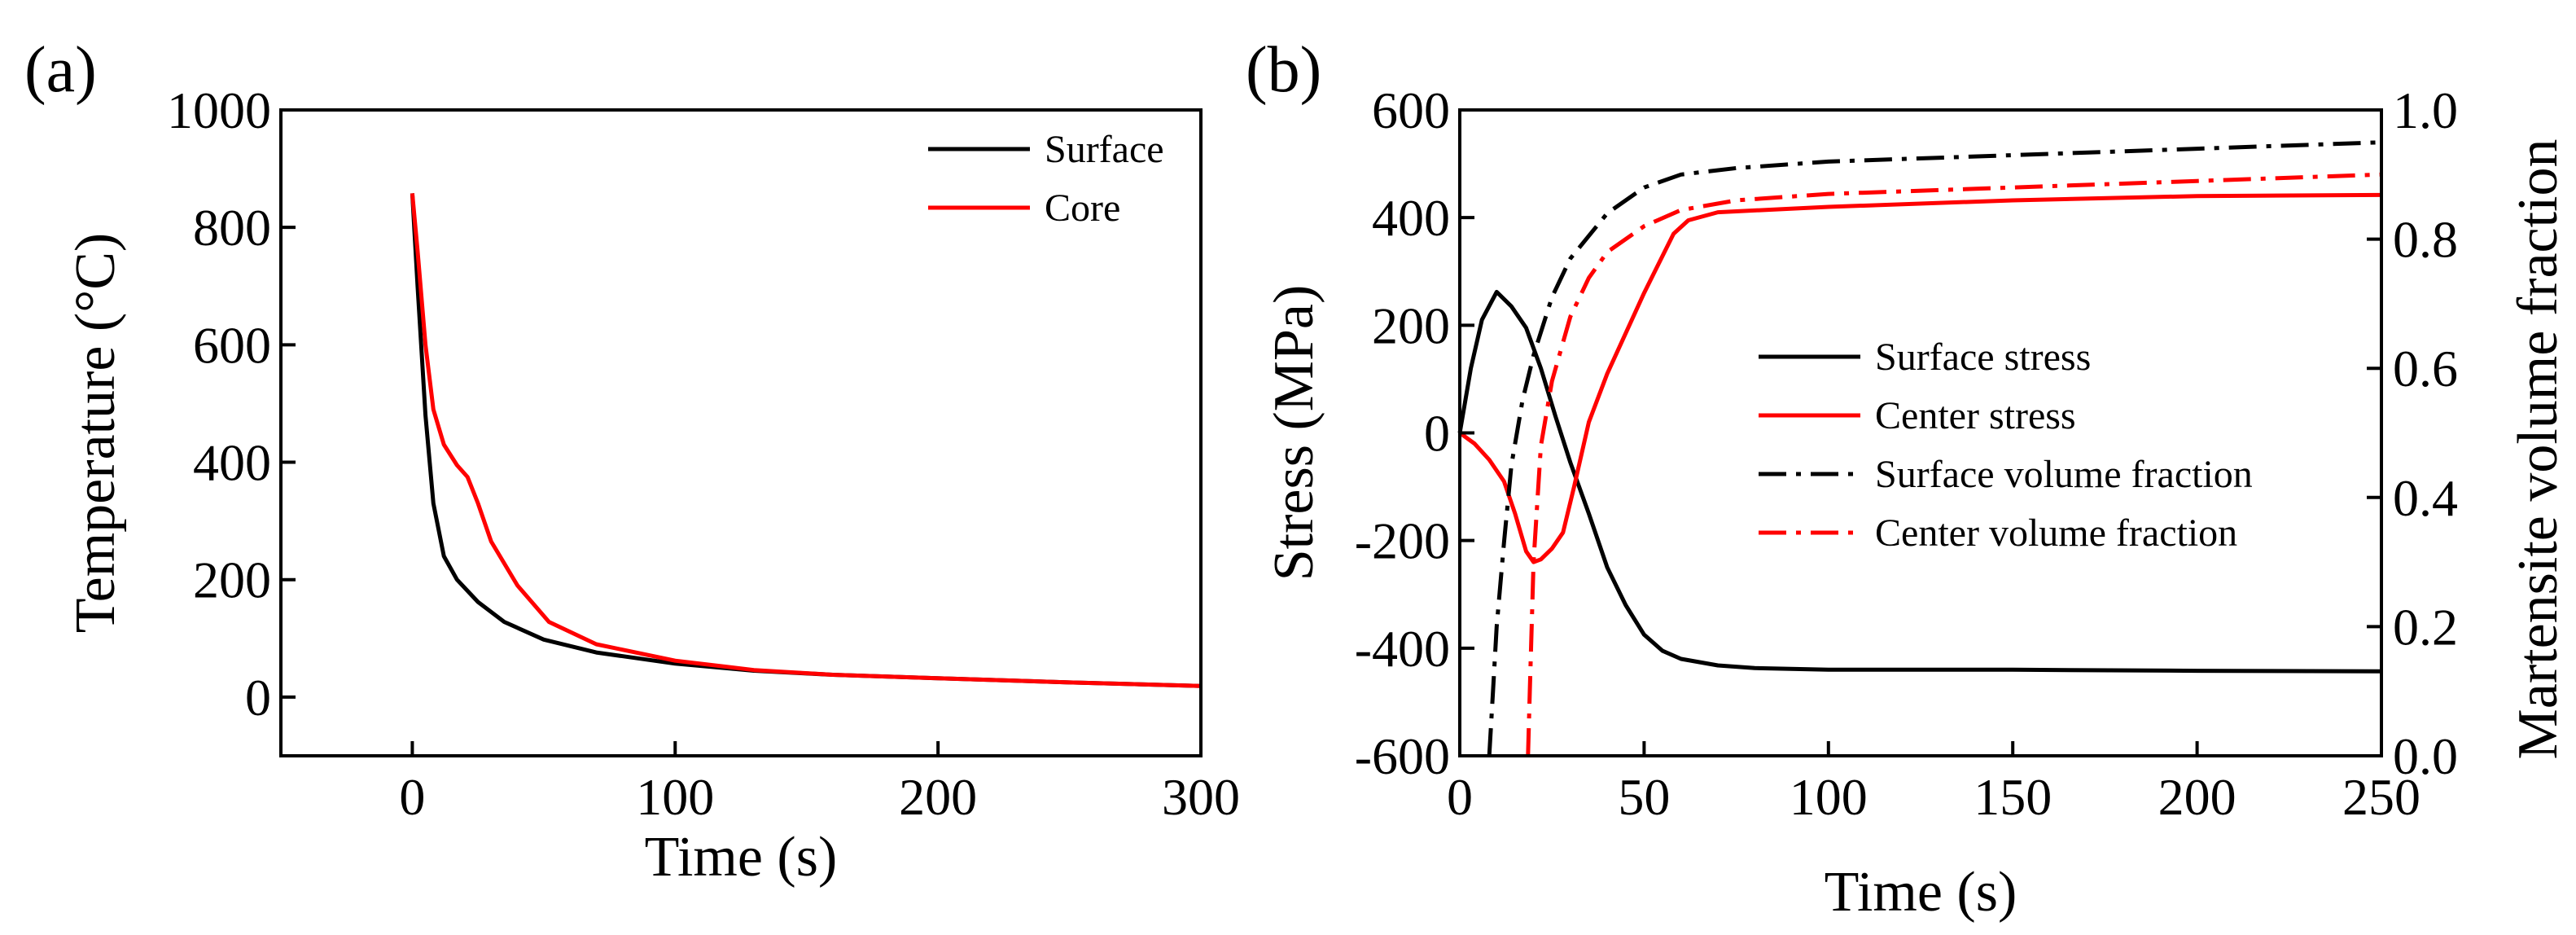  Describe the element at coordinates (1933, 783) in the screenshot. I see `x-axis-ticks-b: 0 50 100 150 200 250` at that location.